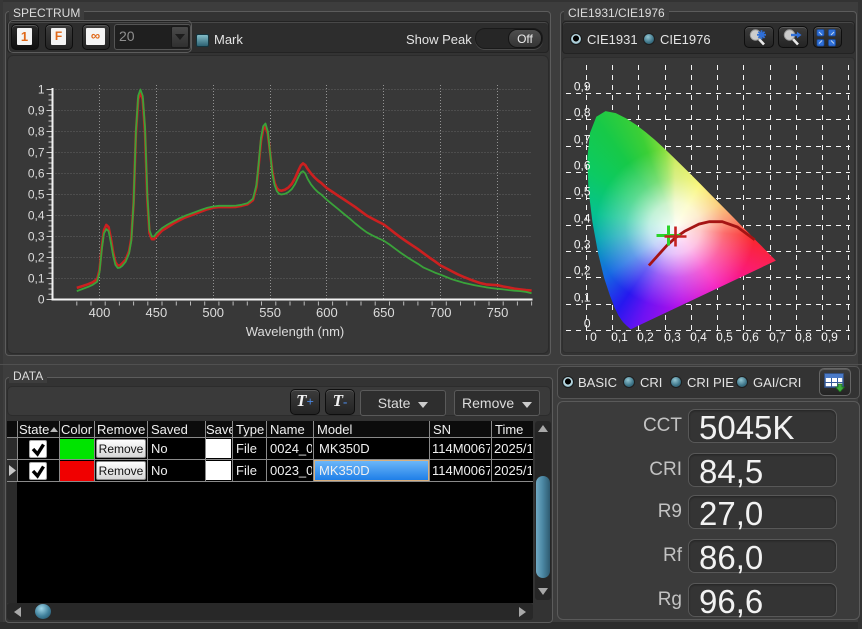  I want to click on svg-text: 450, so click(157, 312).